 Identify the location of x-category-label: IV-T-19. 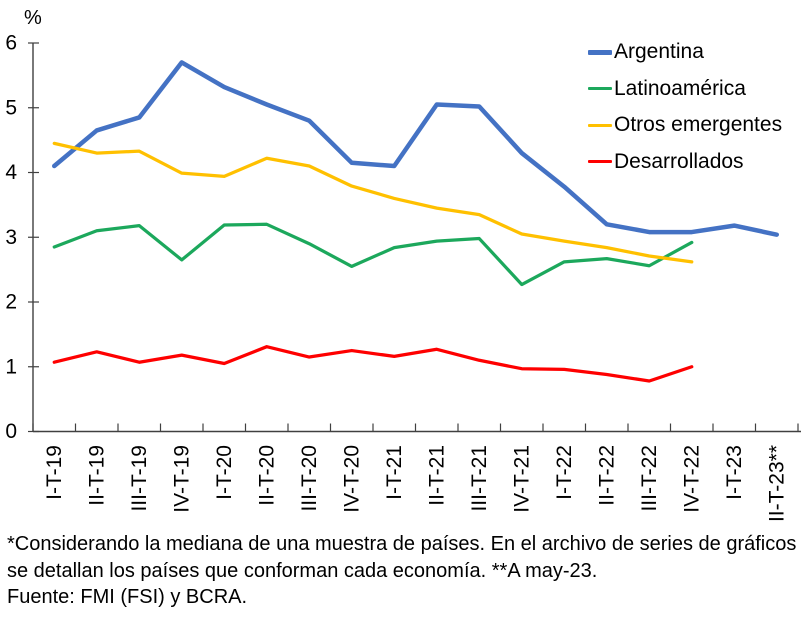
(181, 479).